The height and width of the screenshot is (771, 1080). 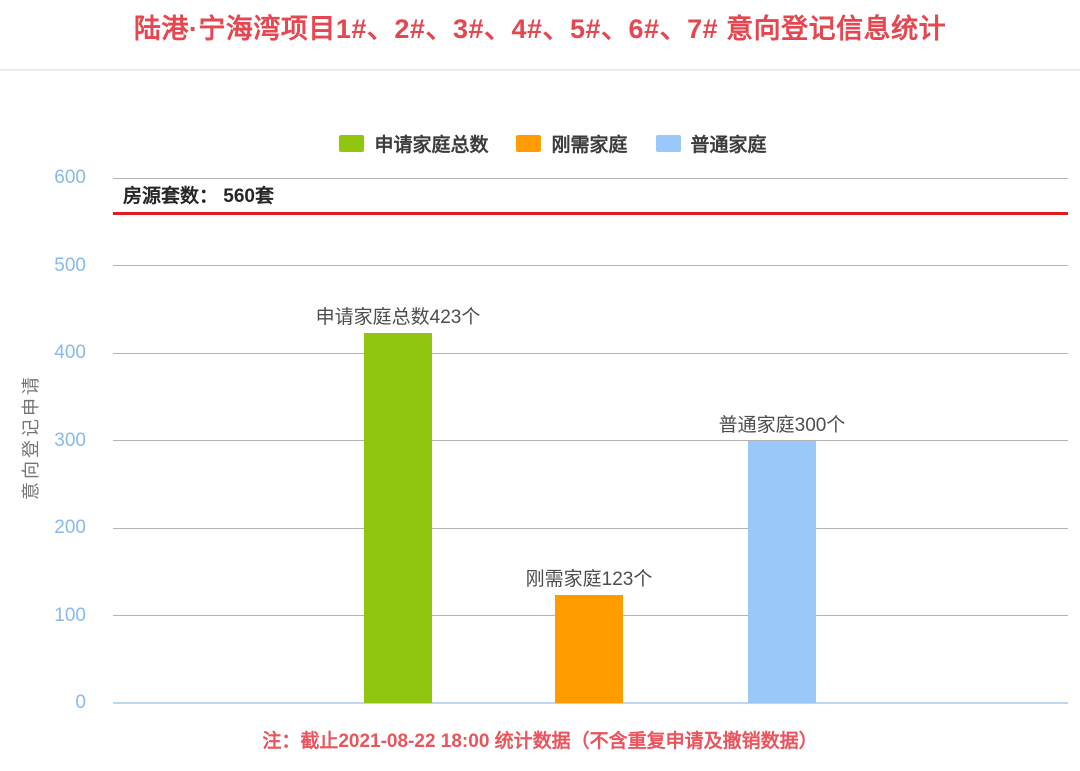 What do you see at coordinates (540, 741) in the screenshot?
I see `footnote: 注：截止2021-08-22 18:00 统计数据（不含重复申请及撤销数据）` at bounding box center [540, 741].